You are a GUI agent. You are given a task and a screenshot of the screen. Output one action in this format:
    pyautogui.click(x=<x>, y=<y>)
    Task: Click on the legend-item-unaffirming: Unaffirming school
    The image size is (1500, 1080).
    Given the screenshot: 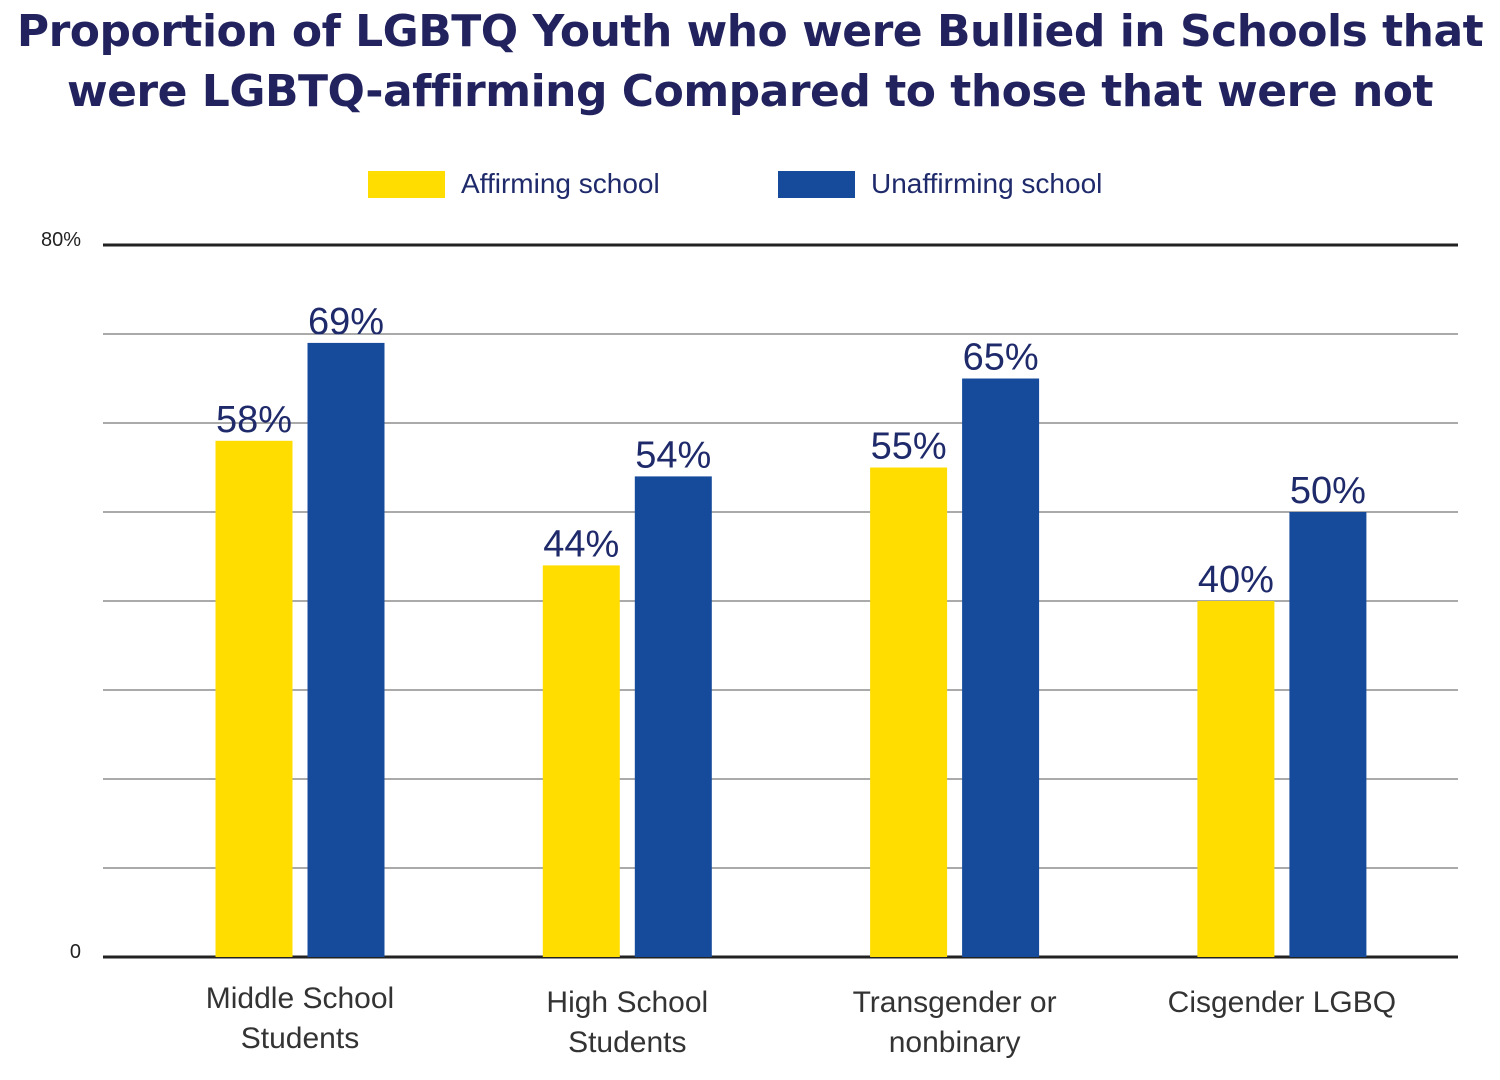 What is the action you would take?
    pyautogui.click(x=940, y=184)
    